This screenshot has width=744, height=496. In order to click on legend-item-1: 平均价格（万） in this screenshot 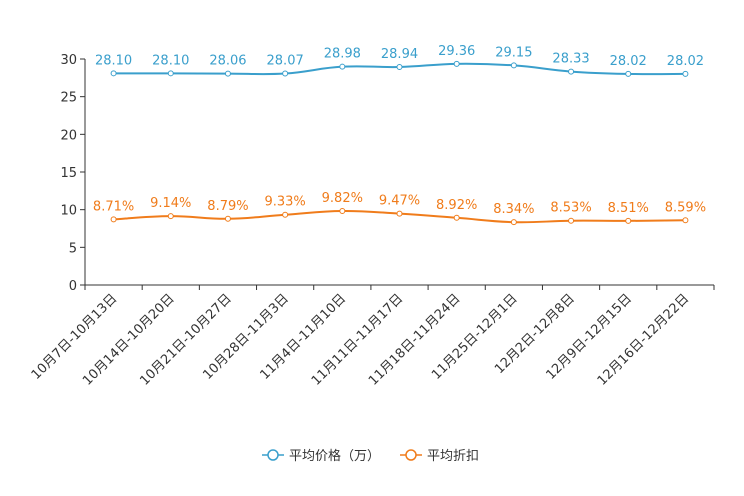, I will do `click(321, 456)`.